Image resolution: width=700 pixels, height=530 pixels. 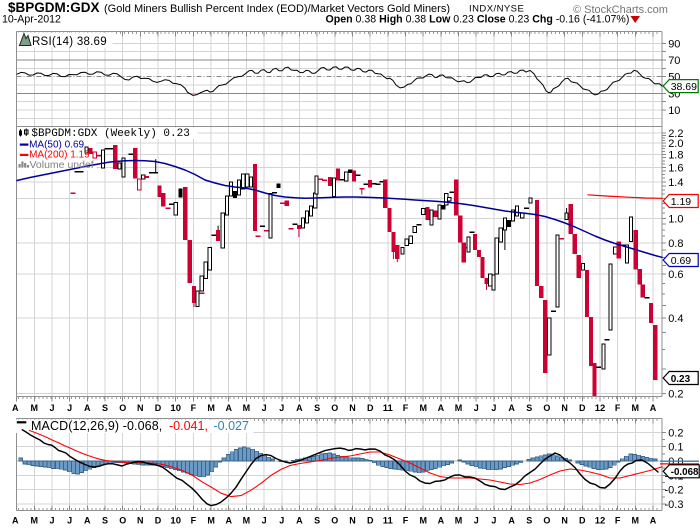 I want to click on svg-text: INDX/NYSE, so click(x=496, y=9).